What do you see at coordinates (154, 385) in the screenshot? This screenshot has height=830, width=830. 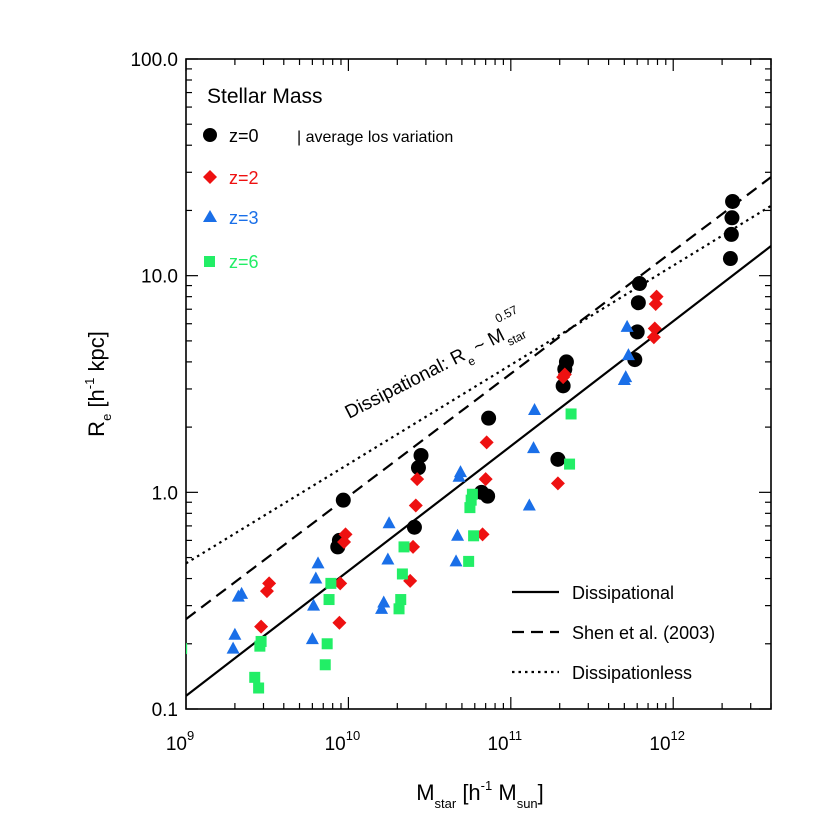 I see `y-tick-labels: 0.1 1.0 10.0 100.0` at bounding box center [154, 385].